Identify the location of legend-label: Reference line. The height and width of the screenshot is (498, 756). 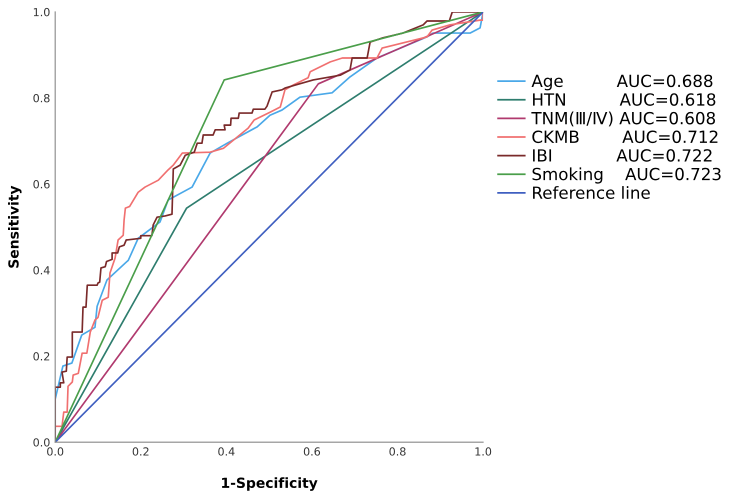
(591, 192).